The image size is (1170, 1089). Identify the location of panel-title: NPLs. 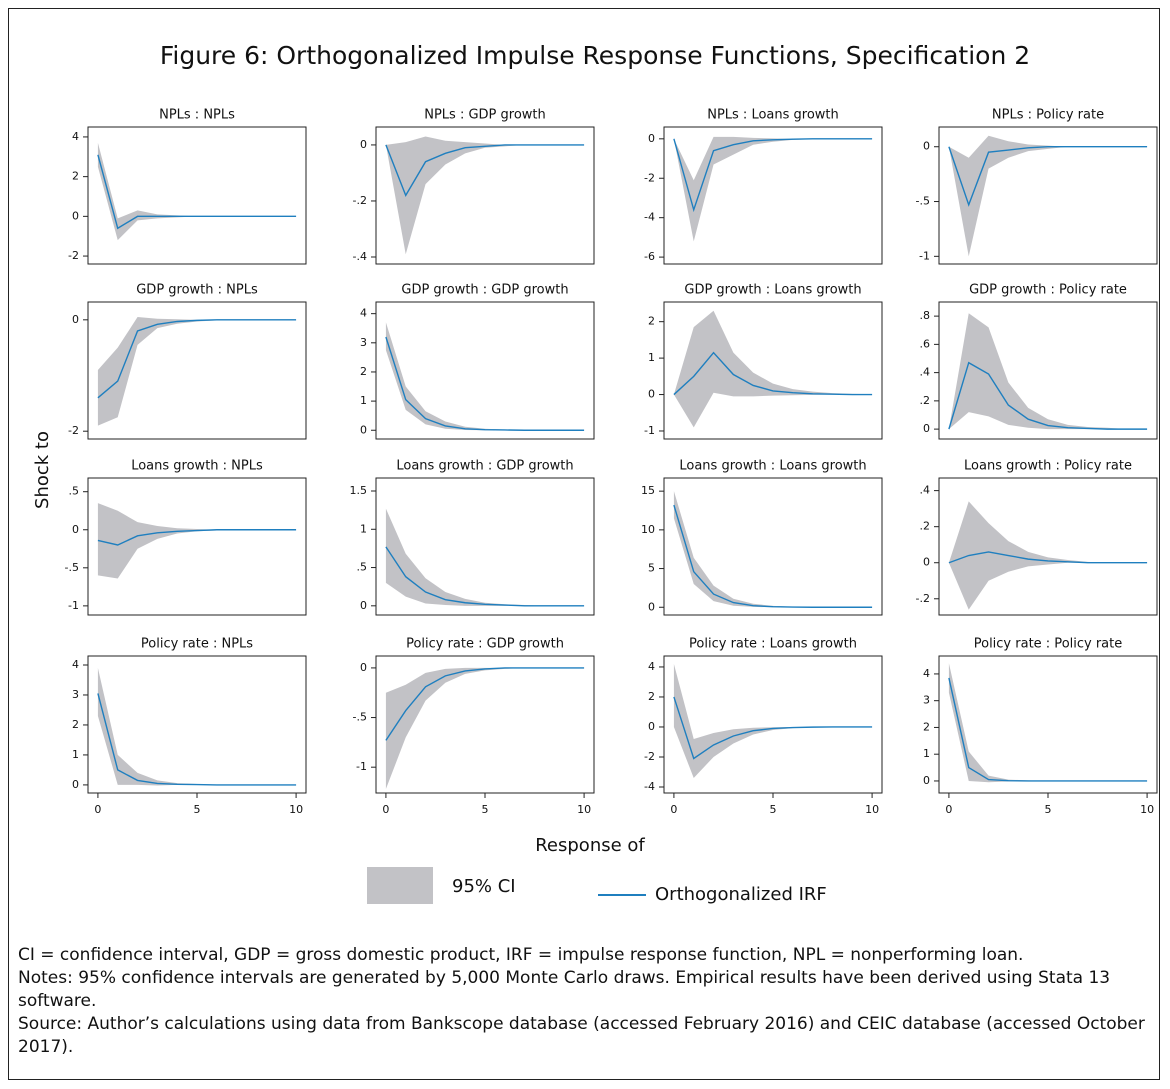
(197, 115).